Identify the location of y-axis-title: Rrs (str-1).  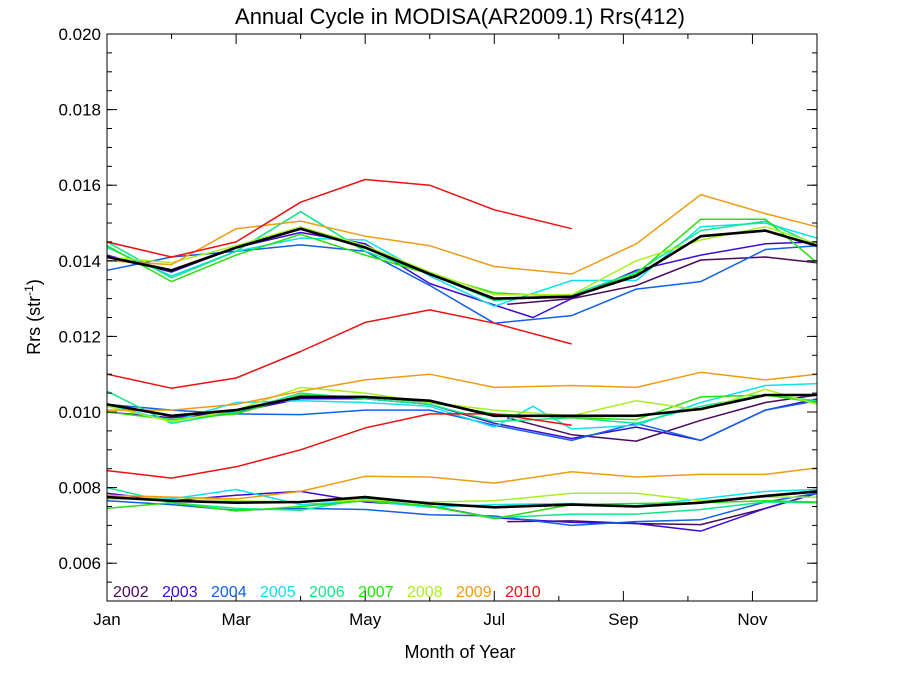
(33, 317).